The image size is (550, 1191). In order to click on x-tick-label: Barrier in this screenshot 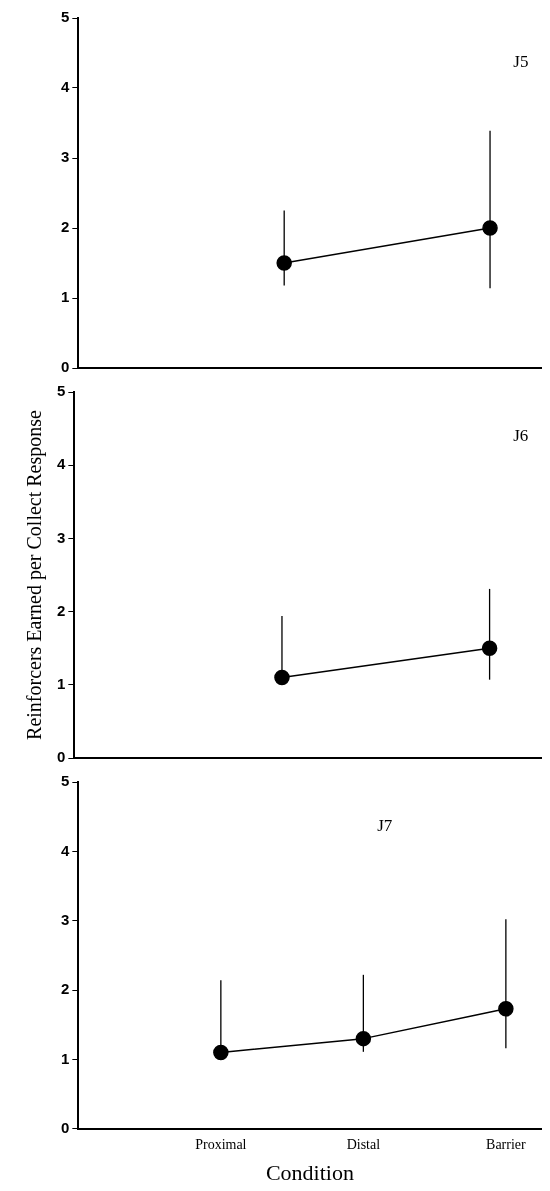, I will do `click(506, 1144)`.